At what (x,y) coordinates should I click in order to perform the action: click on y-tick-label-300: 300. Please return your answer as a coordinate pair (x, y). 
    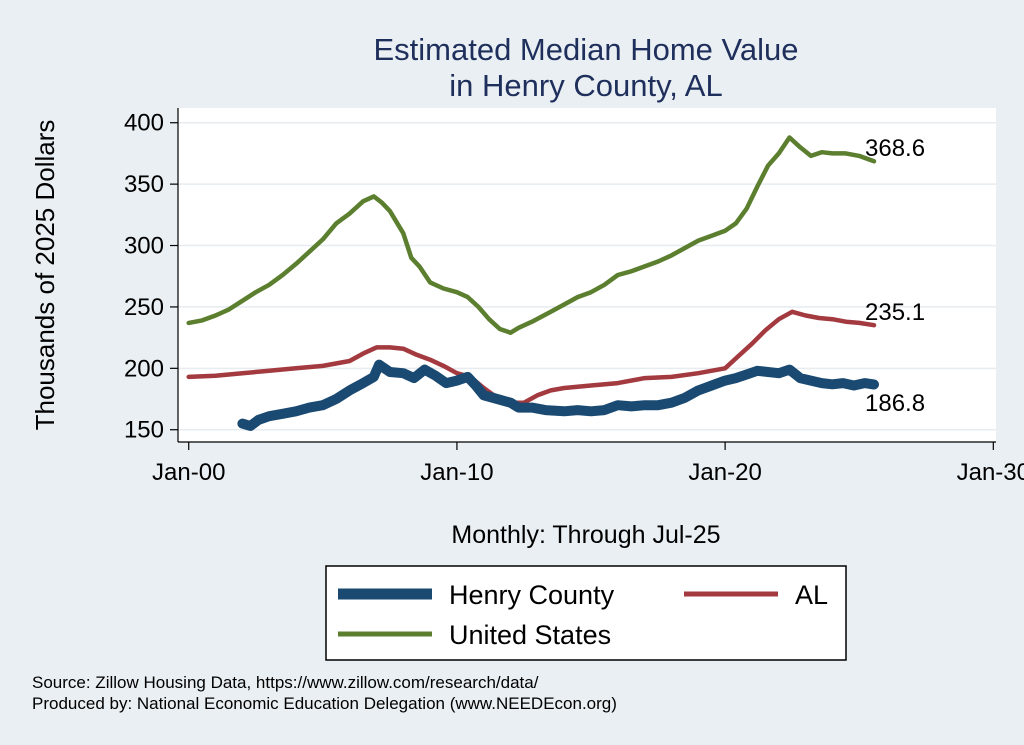
    Looking at the image, I should click on (144, 246).